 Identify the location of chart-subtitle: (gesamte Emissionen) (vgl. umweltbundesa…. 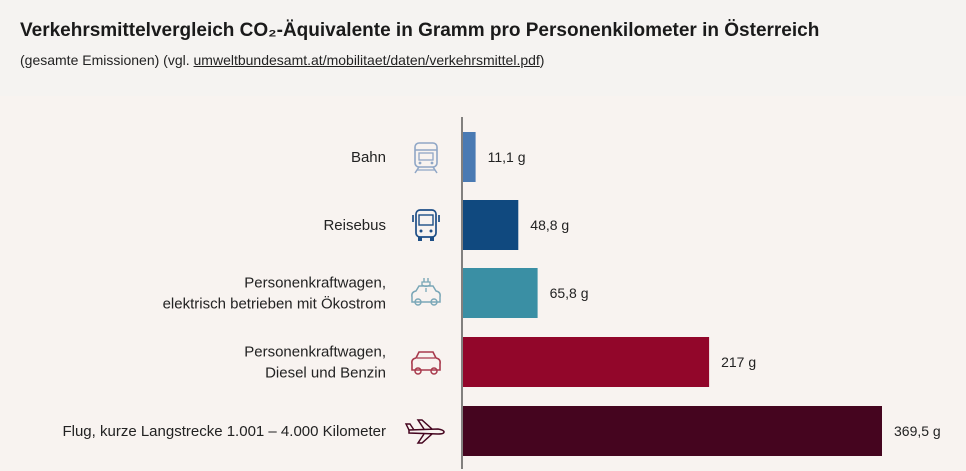
(282, 60).